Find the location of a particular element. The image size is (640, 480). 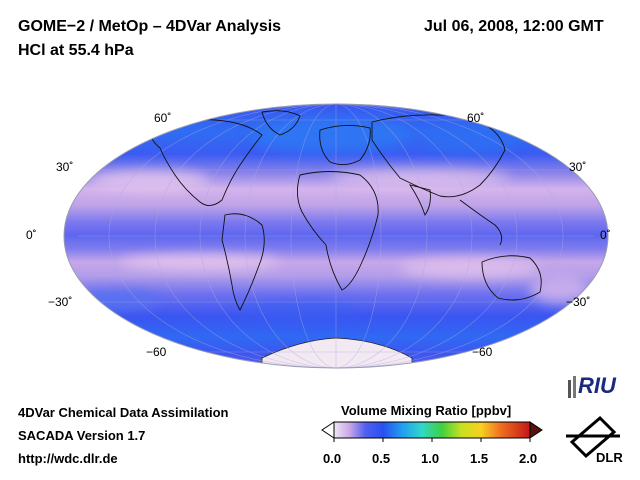

footer-line-2: SACADA Version 1.7 is located at coordinates (82, 435).